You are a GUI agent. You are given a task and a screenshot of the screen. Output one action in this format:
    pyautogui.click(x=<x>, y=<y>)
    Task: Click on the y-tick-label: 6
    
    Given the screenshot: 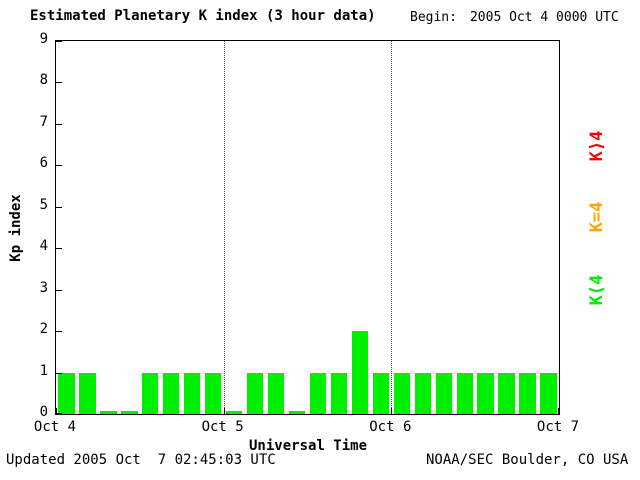 What is the action you would take?
    pyautogui.click(x=43, y=163)
    